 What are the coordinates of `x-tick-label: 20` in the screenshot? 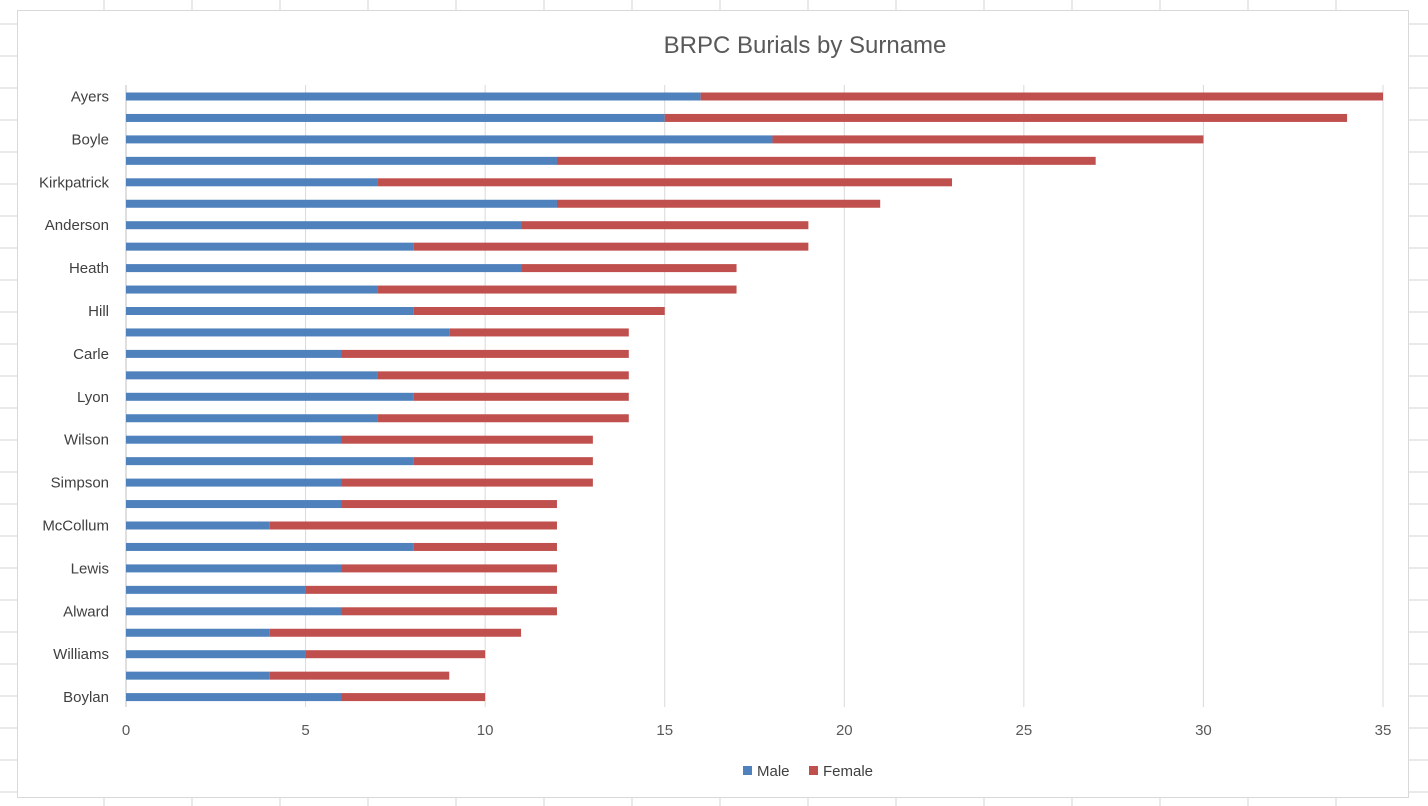 It's located at (844, 730).